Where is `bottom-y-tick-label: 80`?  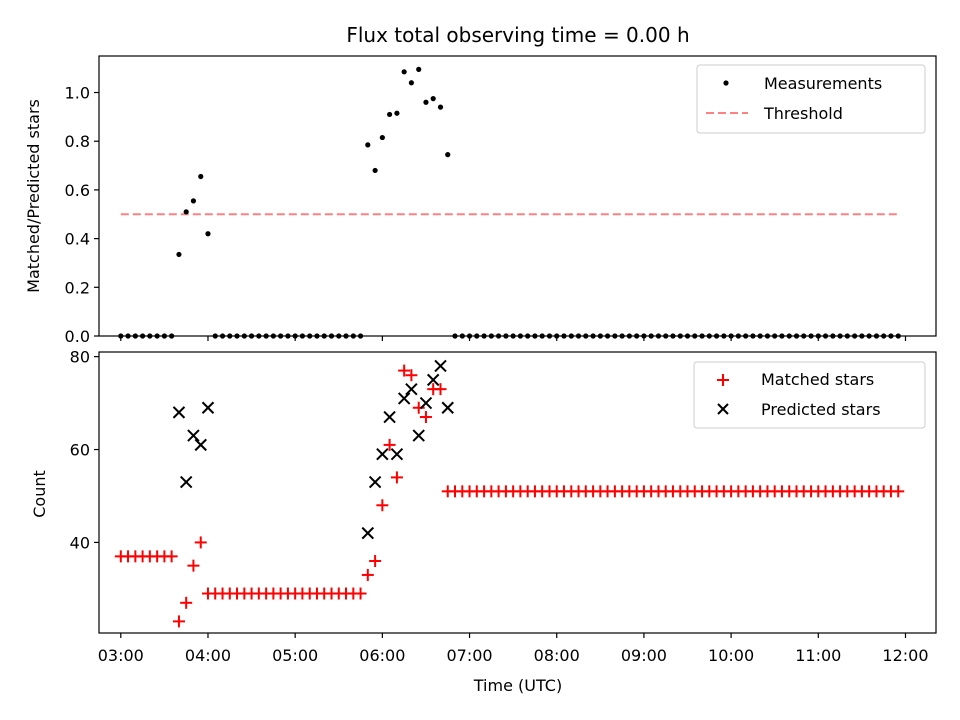
bottom-y-tick-label: 80 is located at coordinates (80, 357).